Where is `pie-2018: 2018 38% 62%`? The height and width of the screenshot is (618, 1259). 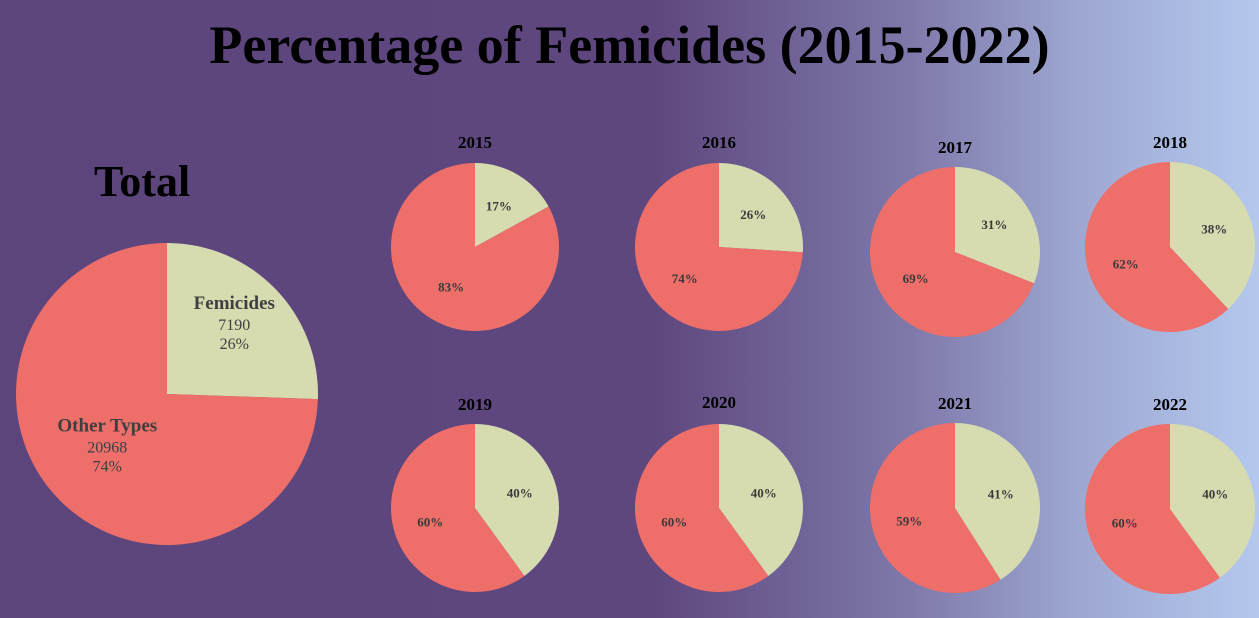
pie-2018: 2018 38% 62% is located at coordinates (1170, 232).